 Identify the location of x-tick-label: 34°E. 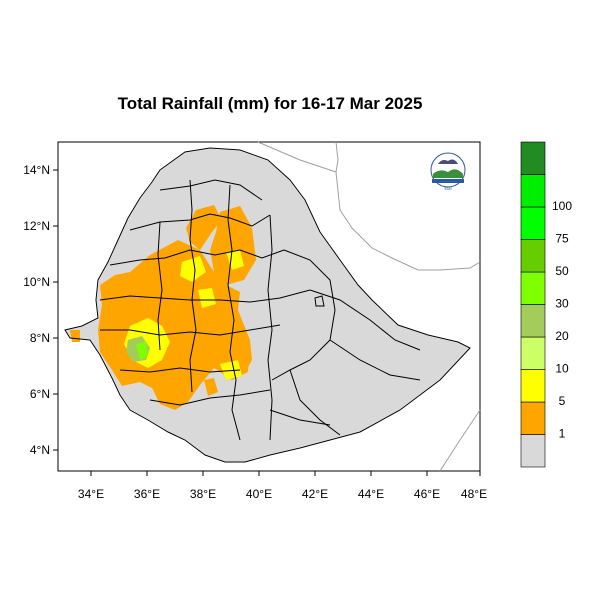
(91, 494).